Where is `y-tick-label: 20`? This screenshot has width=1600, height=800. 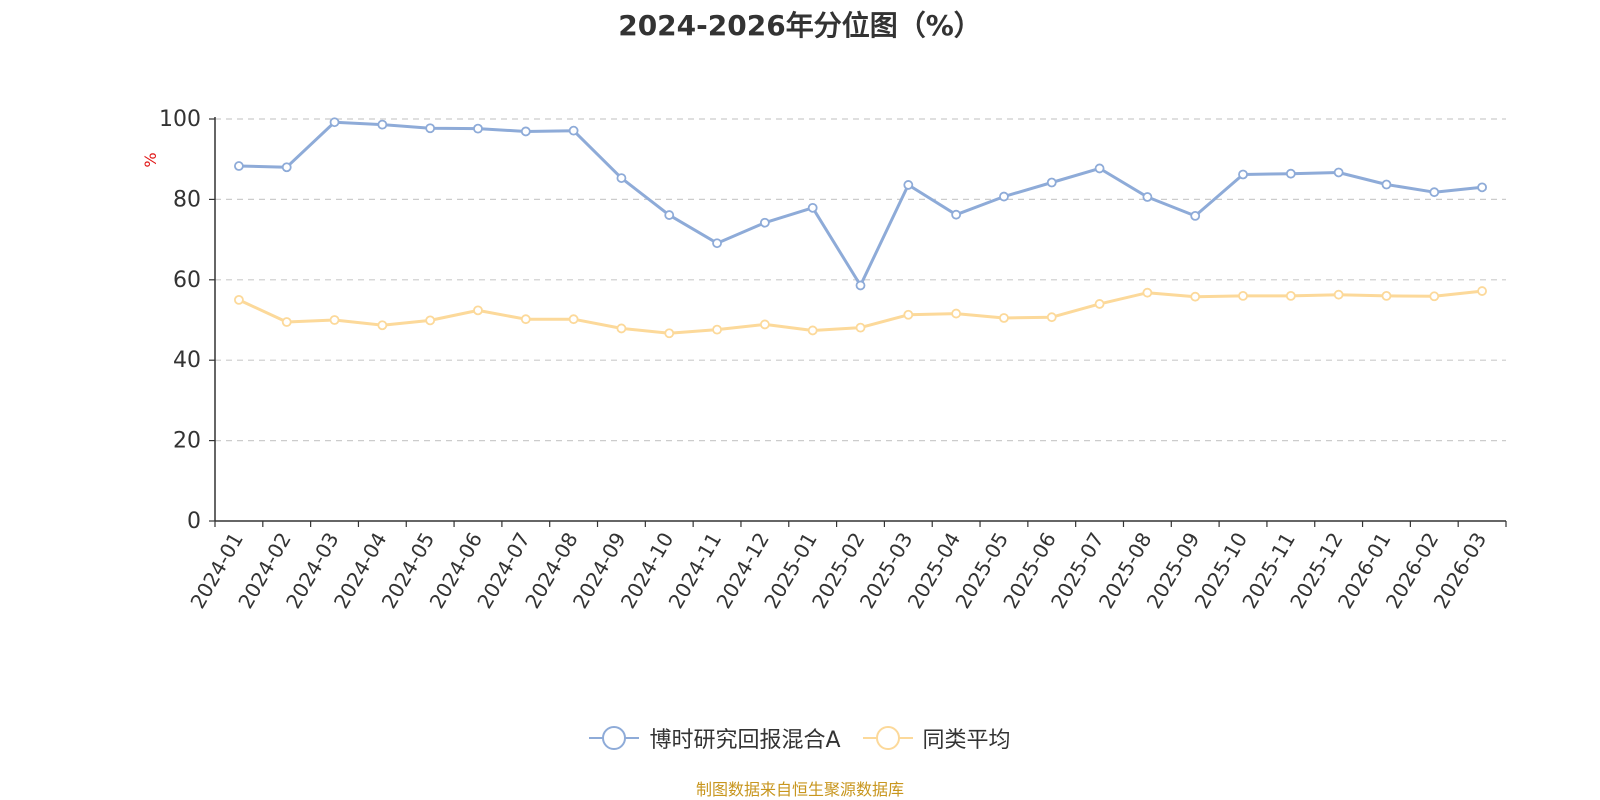 y-tick-label: 20 is located at coordinates (187, 441).